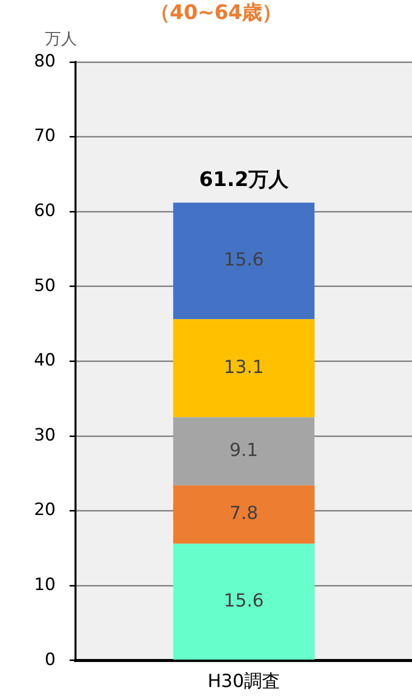  I want to click on y-tick-label: 10, so click(45, 585).